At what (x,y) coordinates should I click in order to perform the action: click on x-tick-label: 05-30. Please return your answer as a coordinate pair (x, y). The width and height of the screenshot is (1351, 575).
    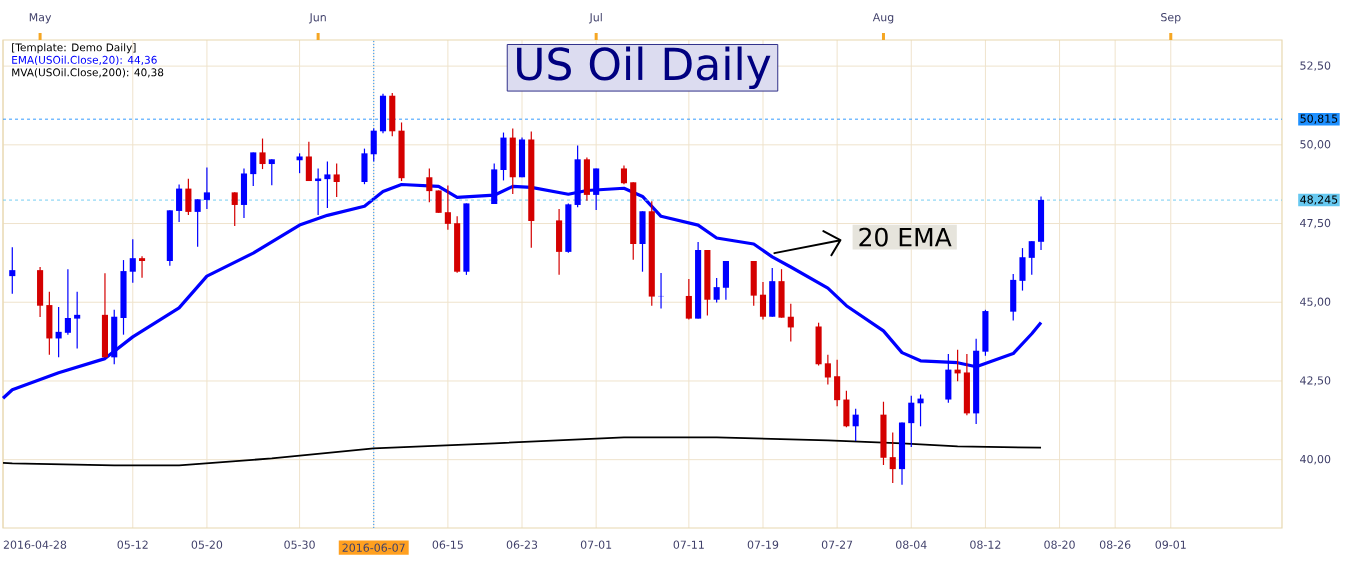
    Looking at the image, I should click on (299, 544).